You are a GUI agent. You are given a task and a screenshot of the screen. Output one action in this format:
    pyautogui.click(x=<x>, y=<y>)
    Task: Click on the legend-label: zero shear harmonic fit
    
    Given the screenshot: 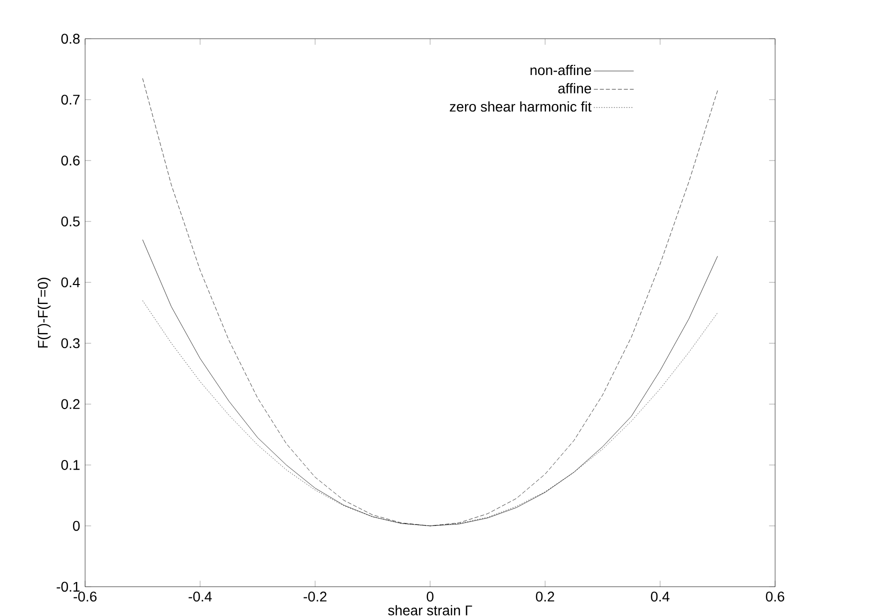 What is the action you would take?
    pyautogui.click(x=521, y=106)
    